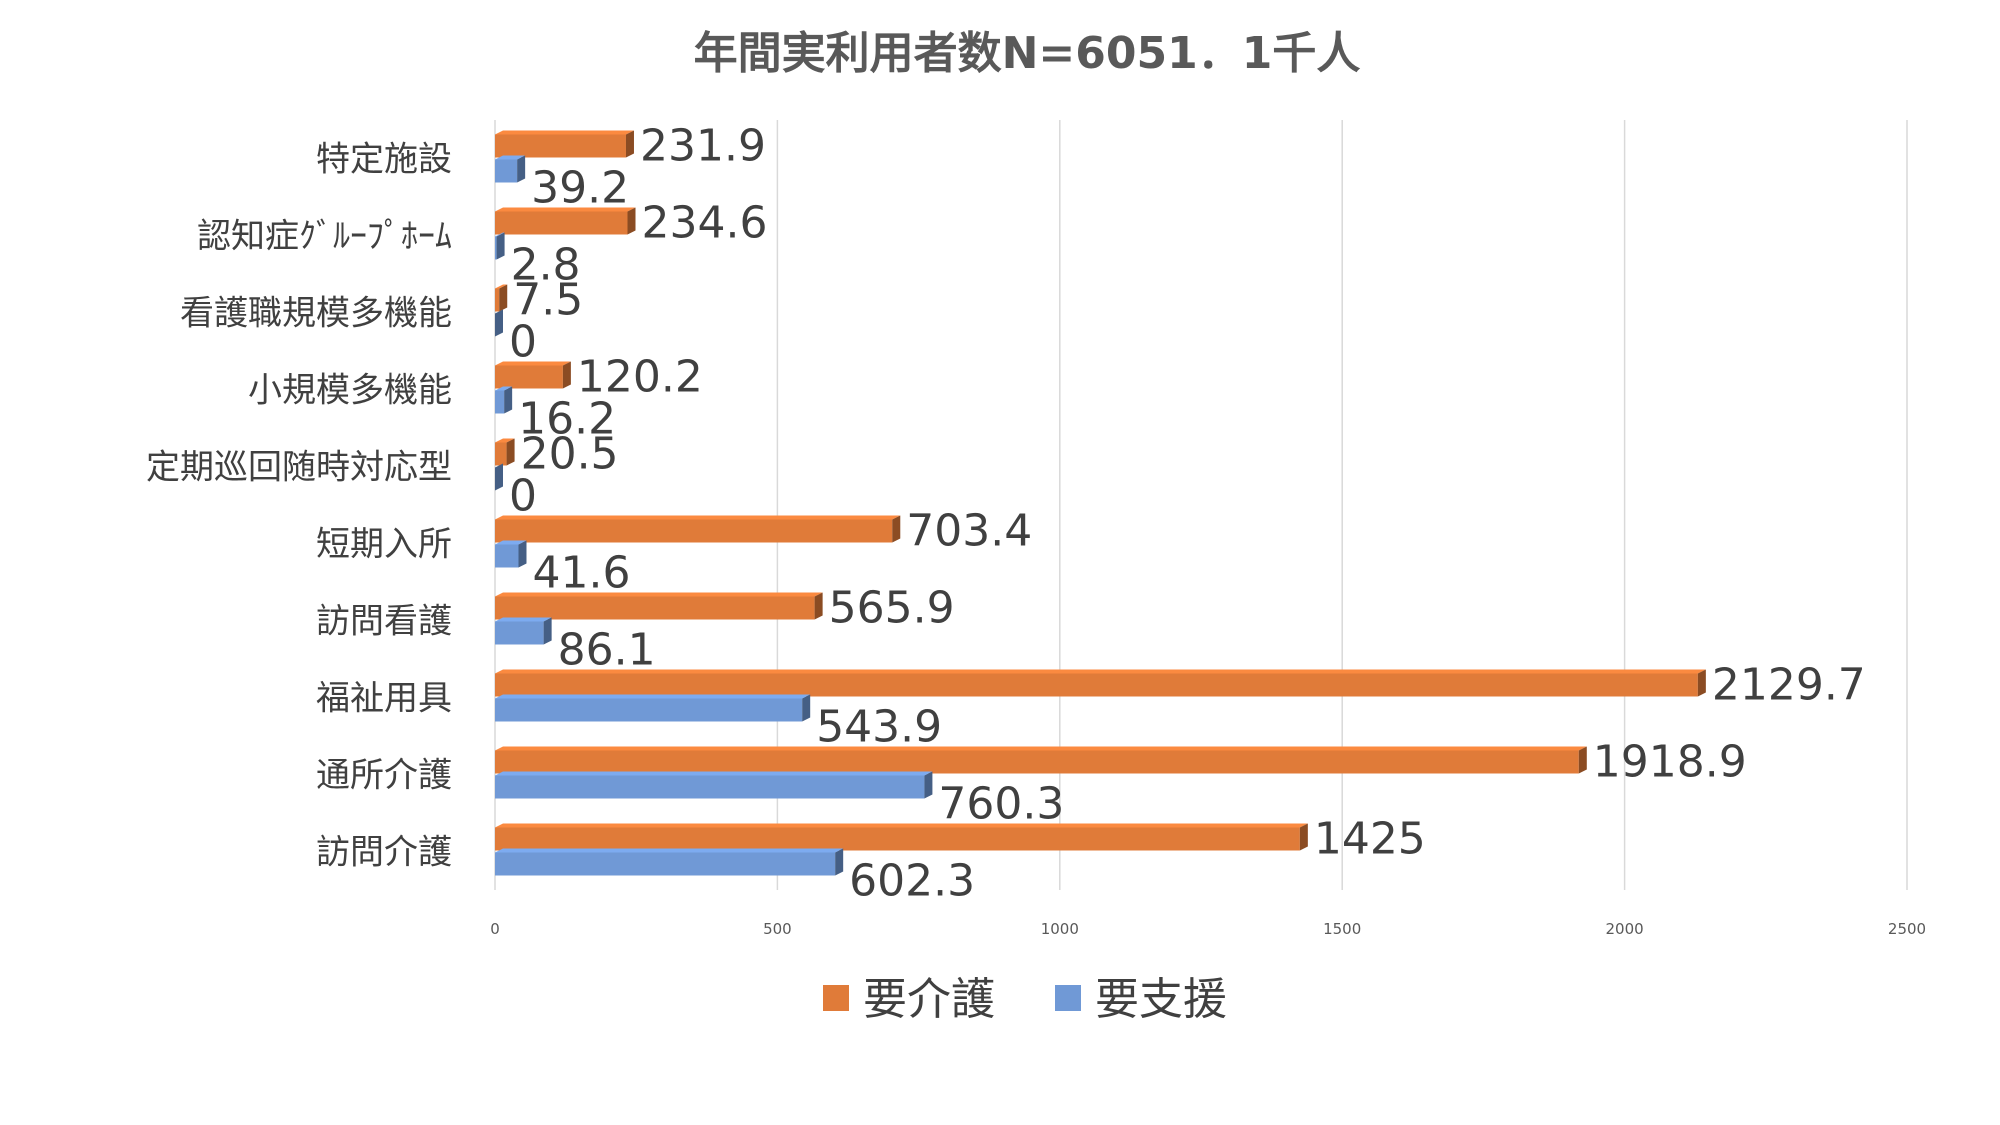 The height and width of the screenshot is (1125, 2000). I want to click on data-label: 39.2, so click(580, 188).